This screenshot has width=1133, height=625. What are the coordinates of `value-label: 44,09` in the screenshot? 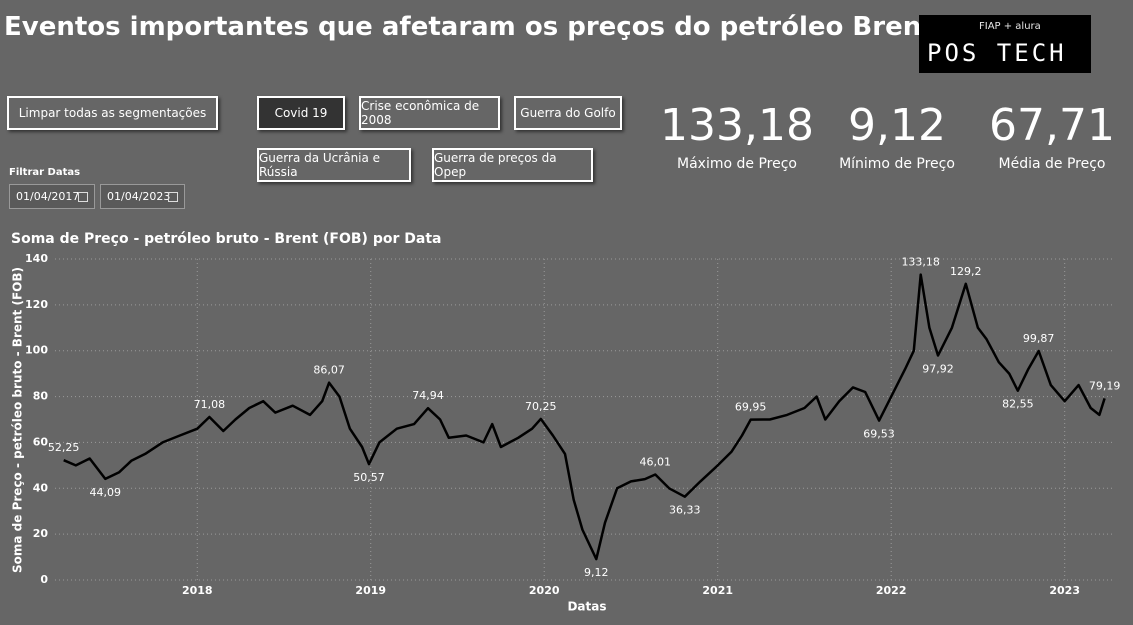 It's located at (106, 492).